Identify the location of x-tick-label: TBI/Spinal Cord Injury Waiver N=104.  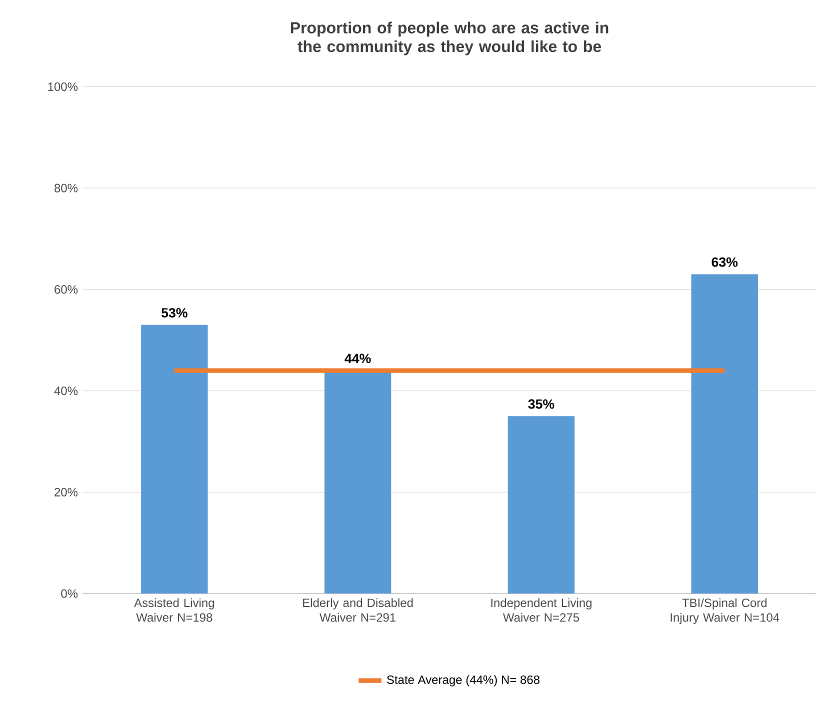
(725, 611).